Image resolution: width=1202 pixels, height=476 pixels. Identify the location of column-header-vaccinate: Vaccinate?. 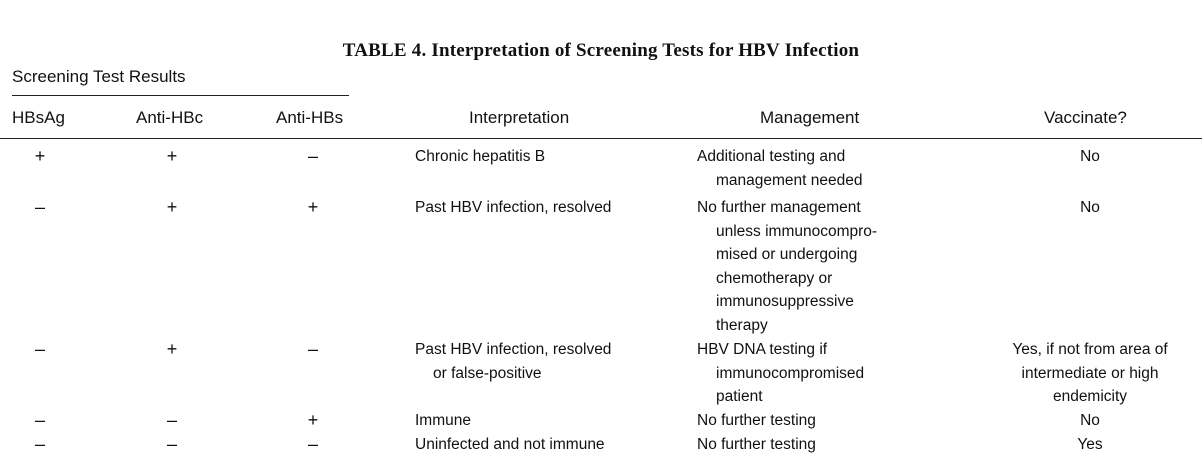
(1085, 117).